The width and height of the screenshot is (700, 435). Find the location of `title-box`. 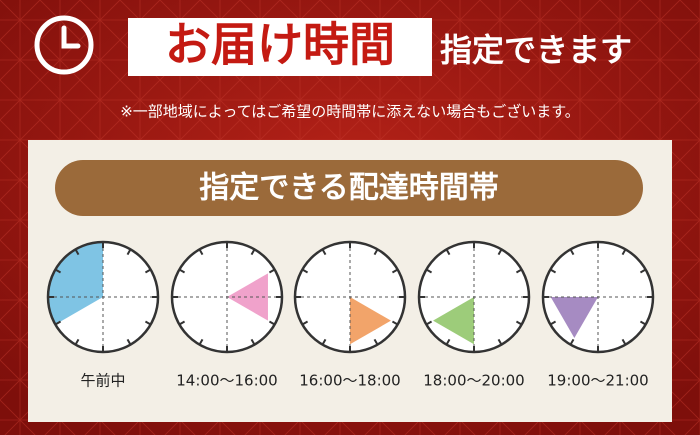

title-box is located at coordinates (280, 47).